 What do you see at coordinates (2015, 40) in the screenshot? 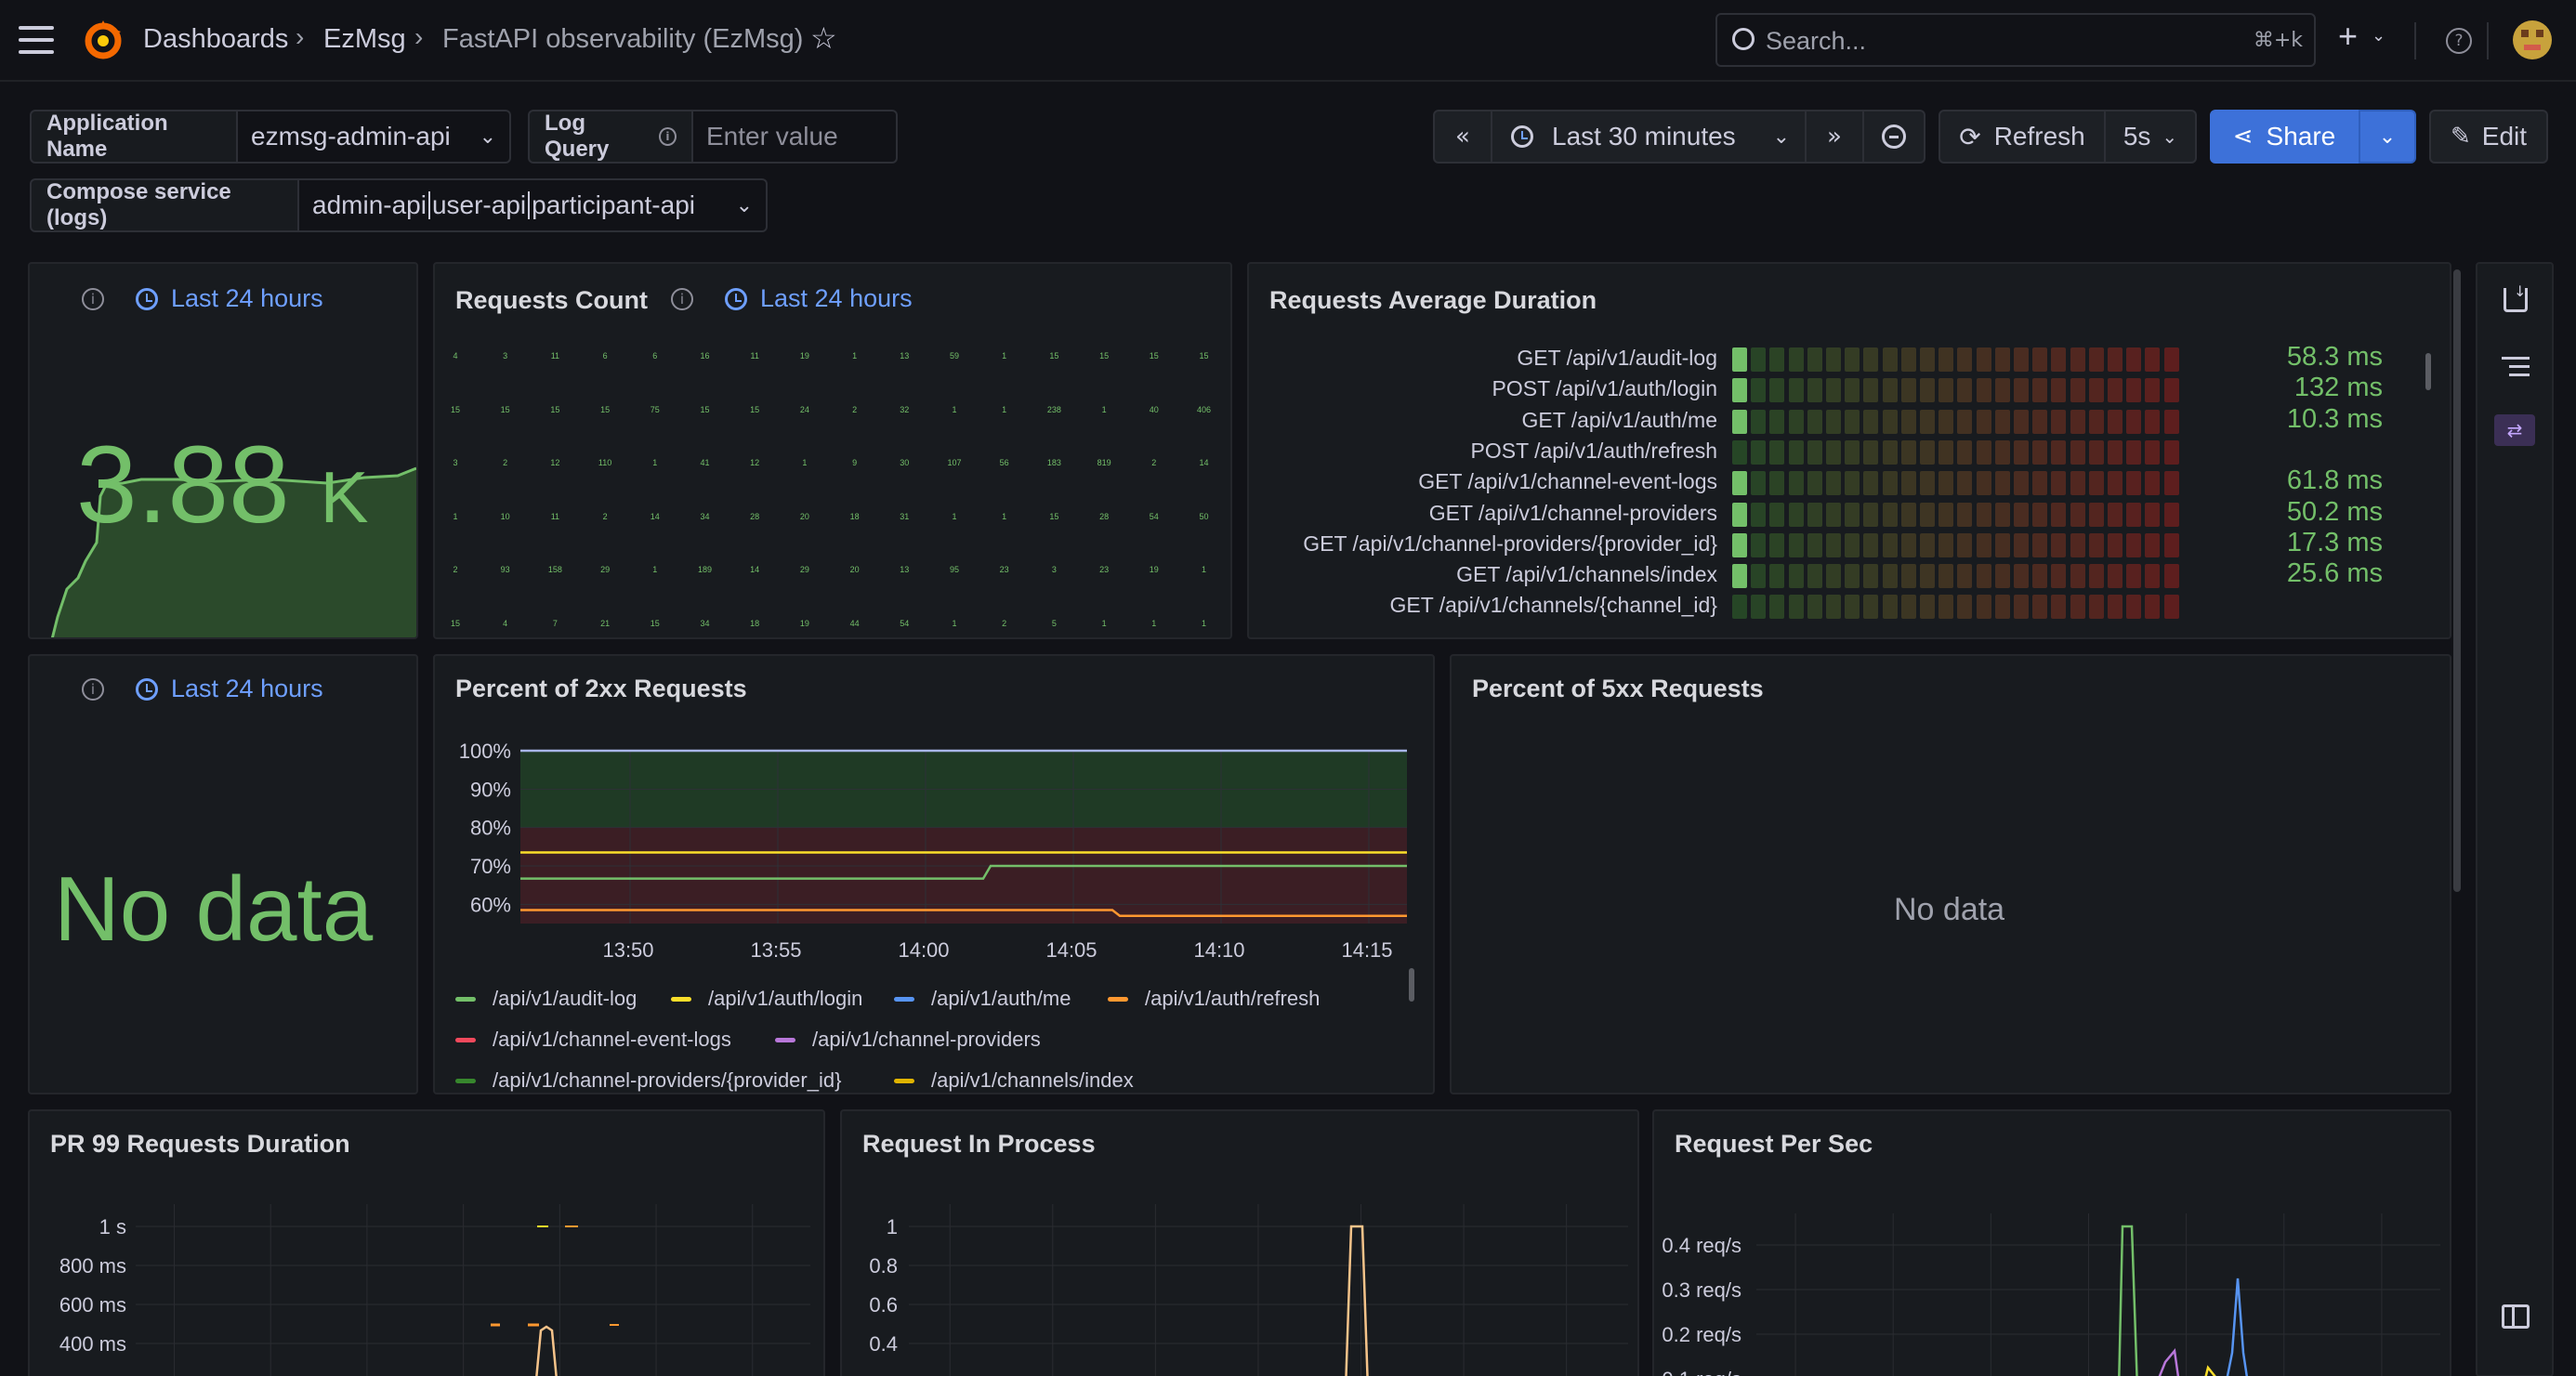
I see `search-input: Search... ⌘+k` at bounding box center [2015, 40].